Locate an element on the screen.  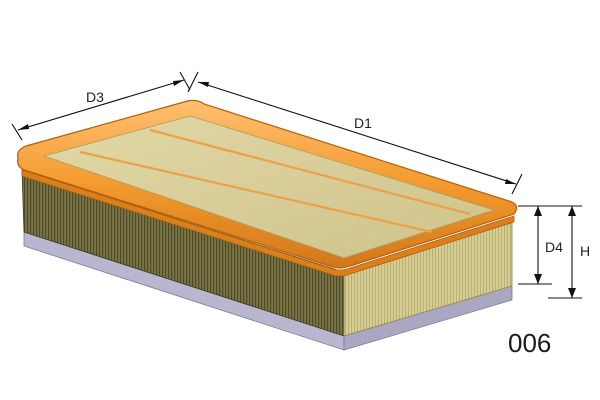
product-code: 006 is located at coordinates (529, 343).